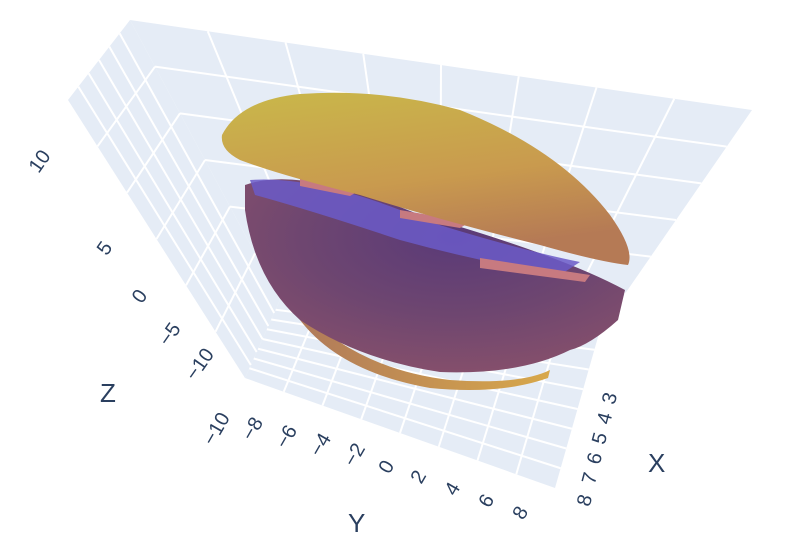 Image resolution: width=798 pixels, height=548 pixels. I want to click on z-axis-title: Z, so click(108, 393).